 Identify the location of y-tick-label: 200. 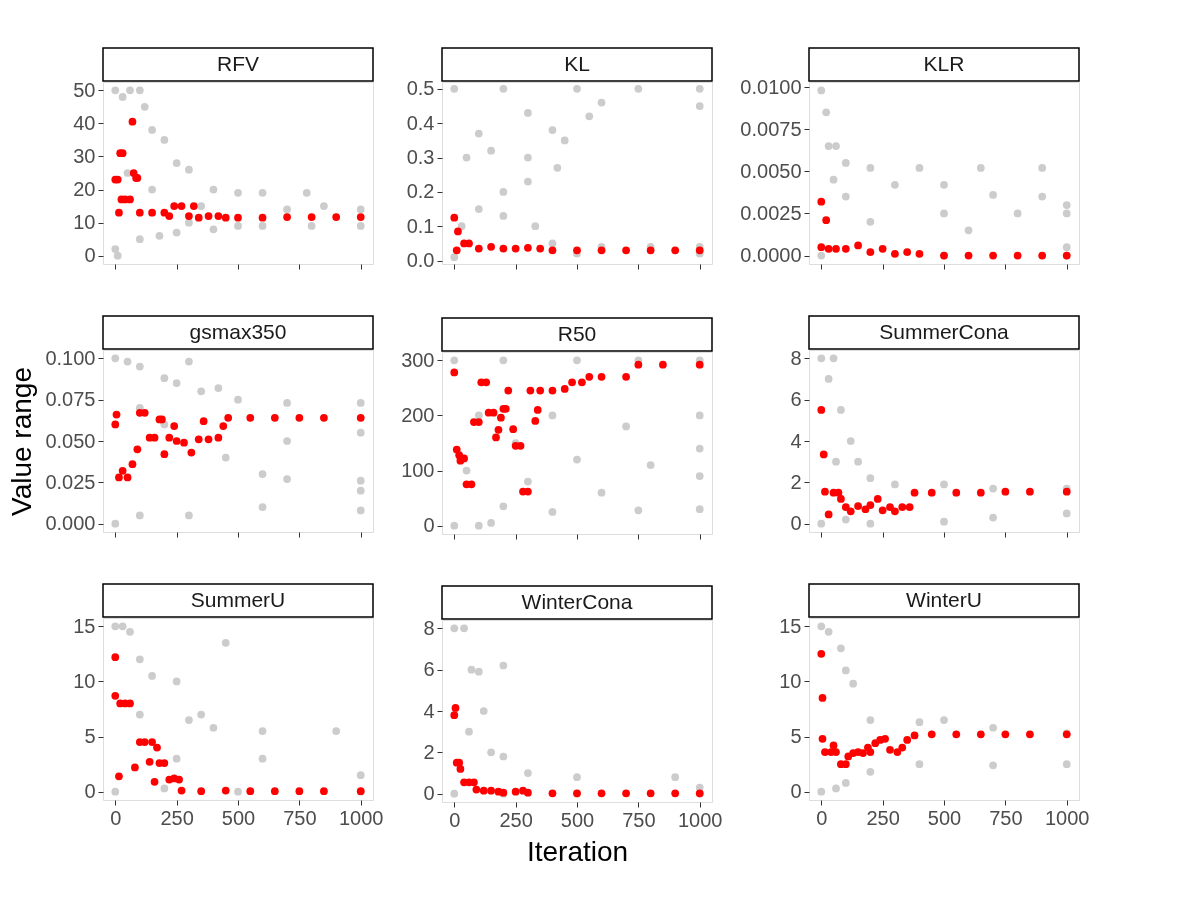
(418, 414).